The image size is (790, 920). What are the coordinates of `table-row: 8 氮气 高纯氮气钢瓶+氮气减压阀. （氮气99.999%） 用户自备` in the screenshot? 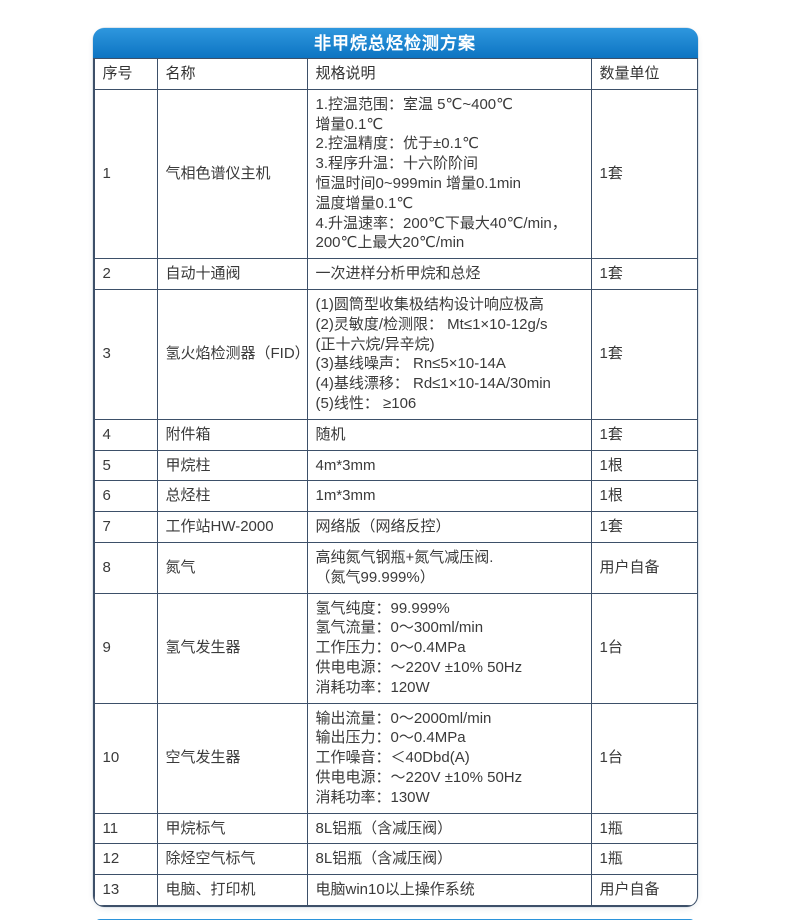 It's located at (395, 567).